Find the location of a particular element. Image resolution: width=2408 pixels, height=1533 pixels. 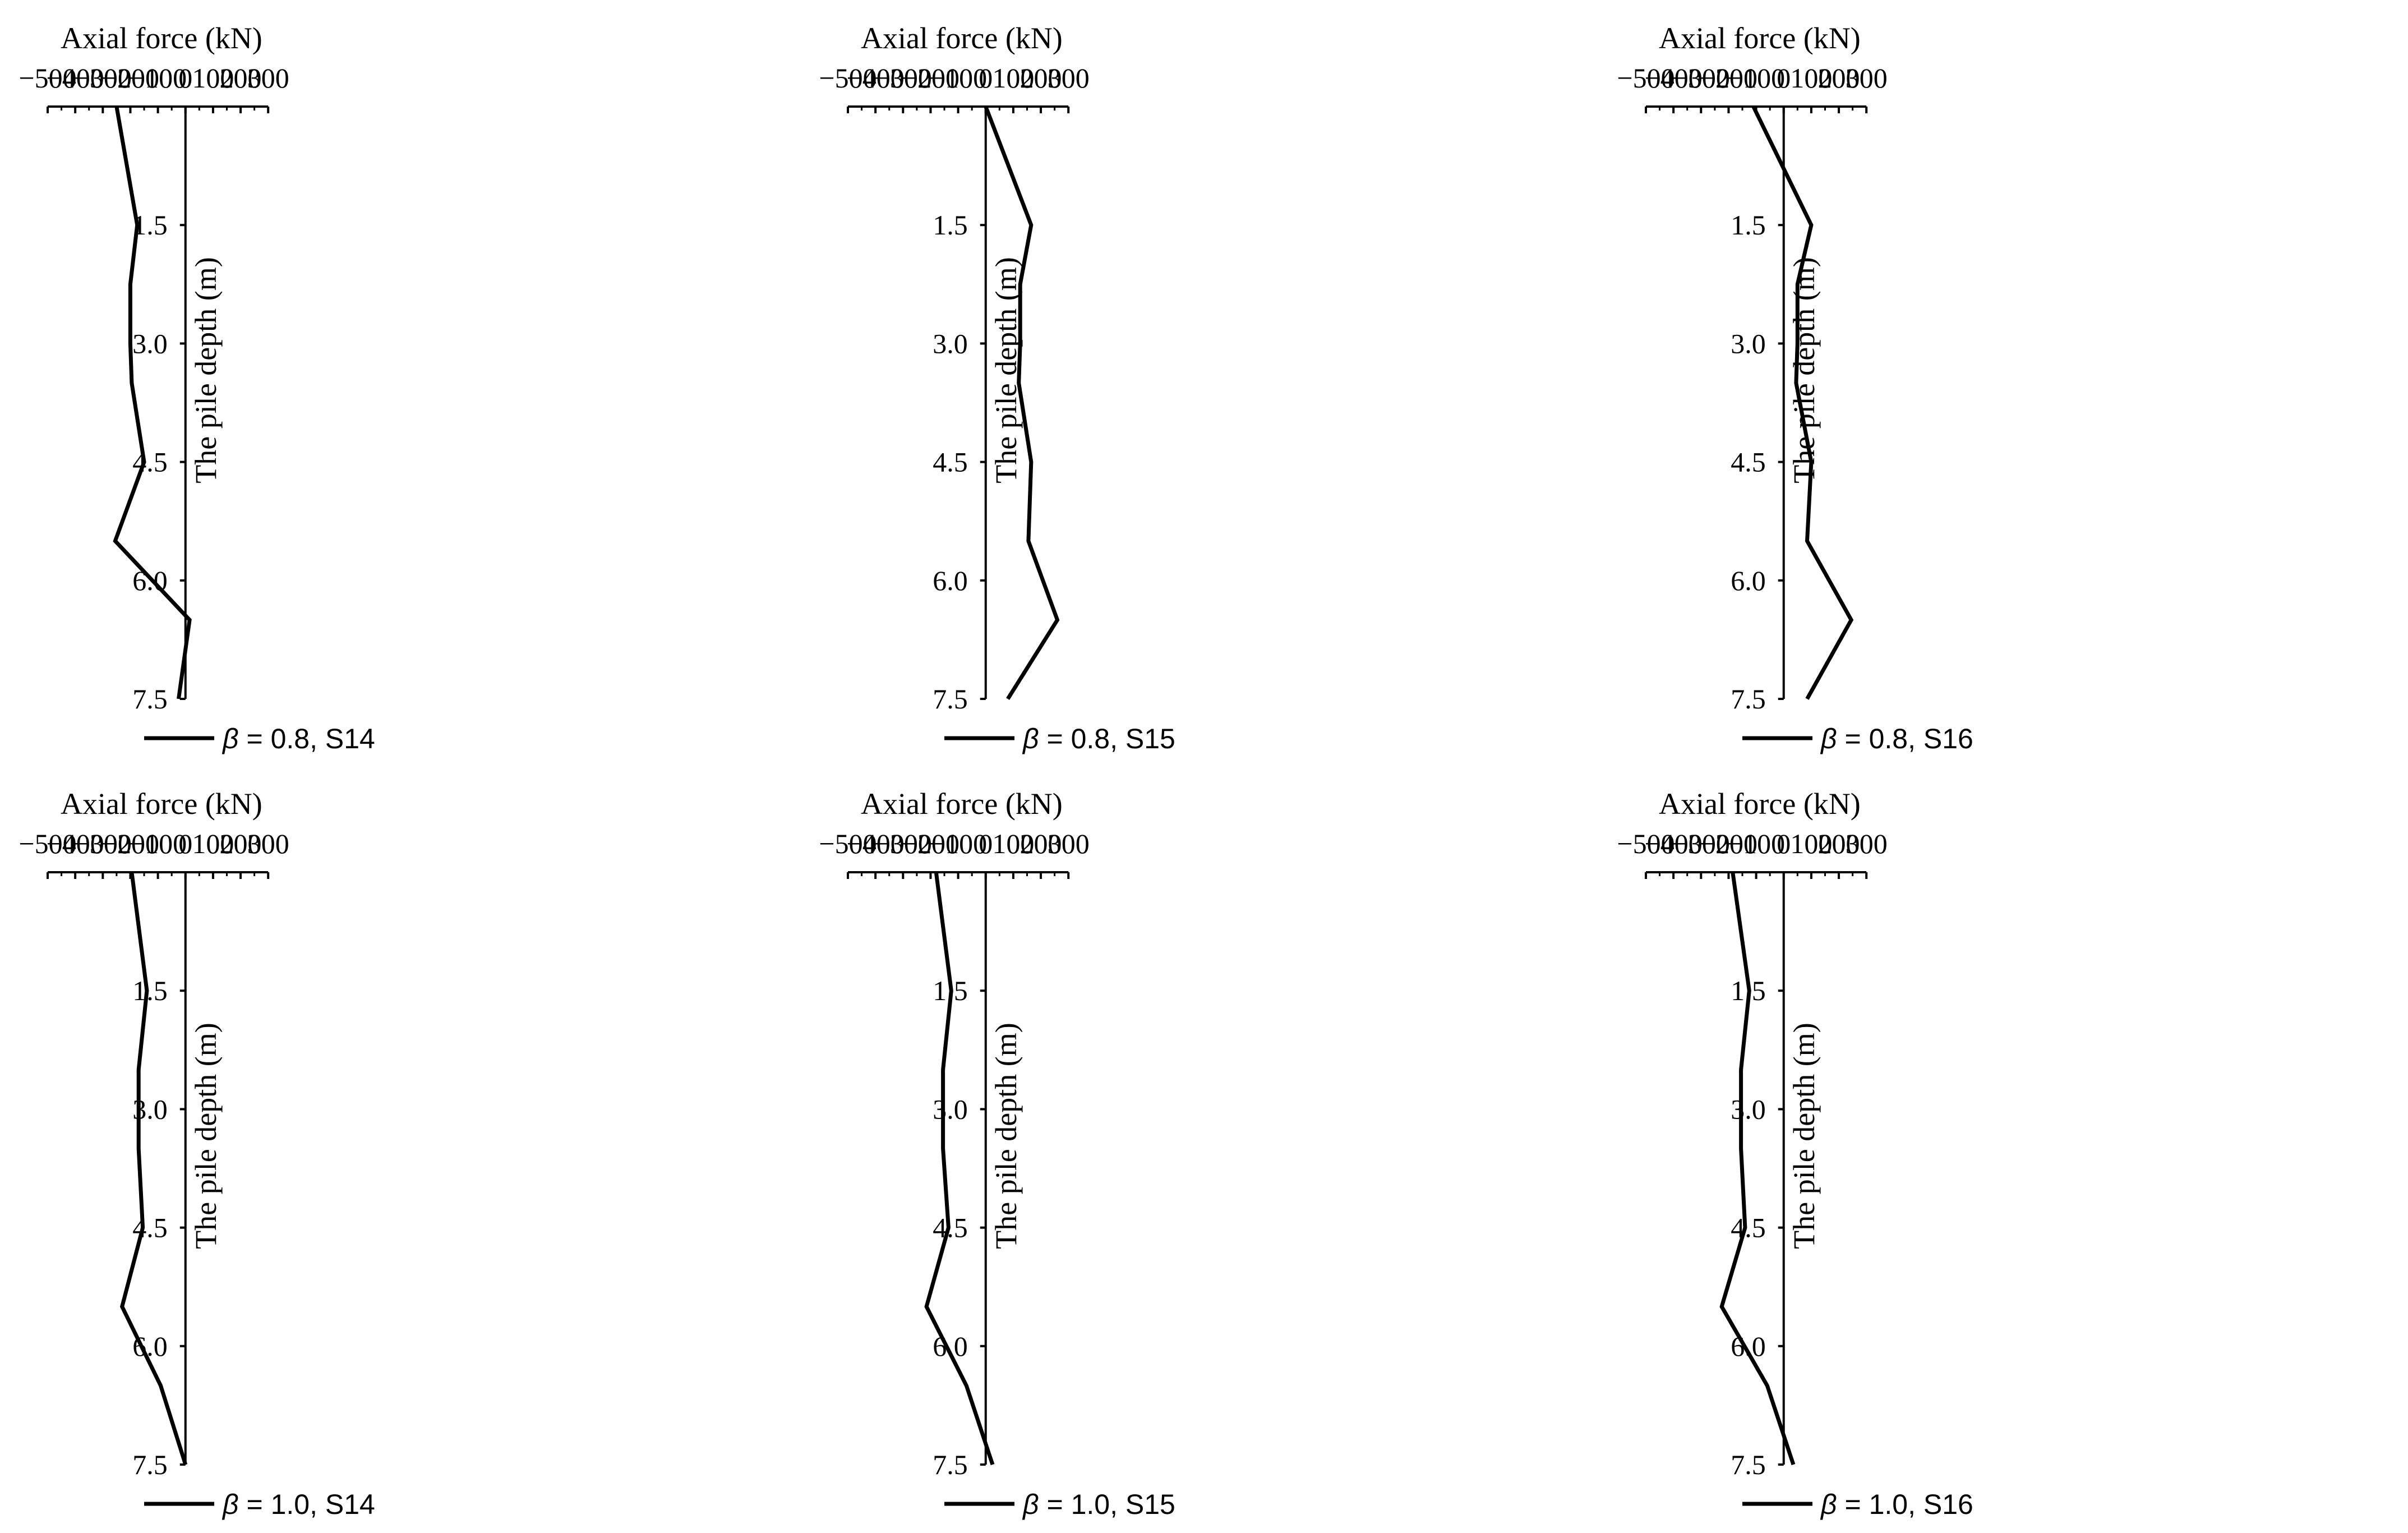

legend-label: β = 0.8, S15 is located at coordinates (1098, 738).